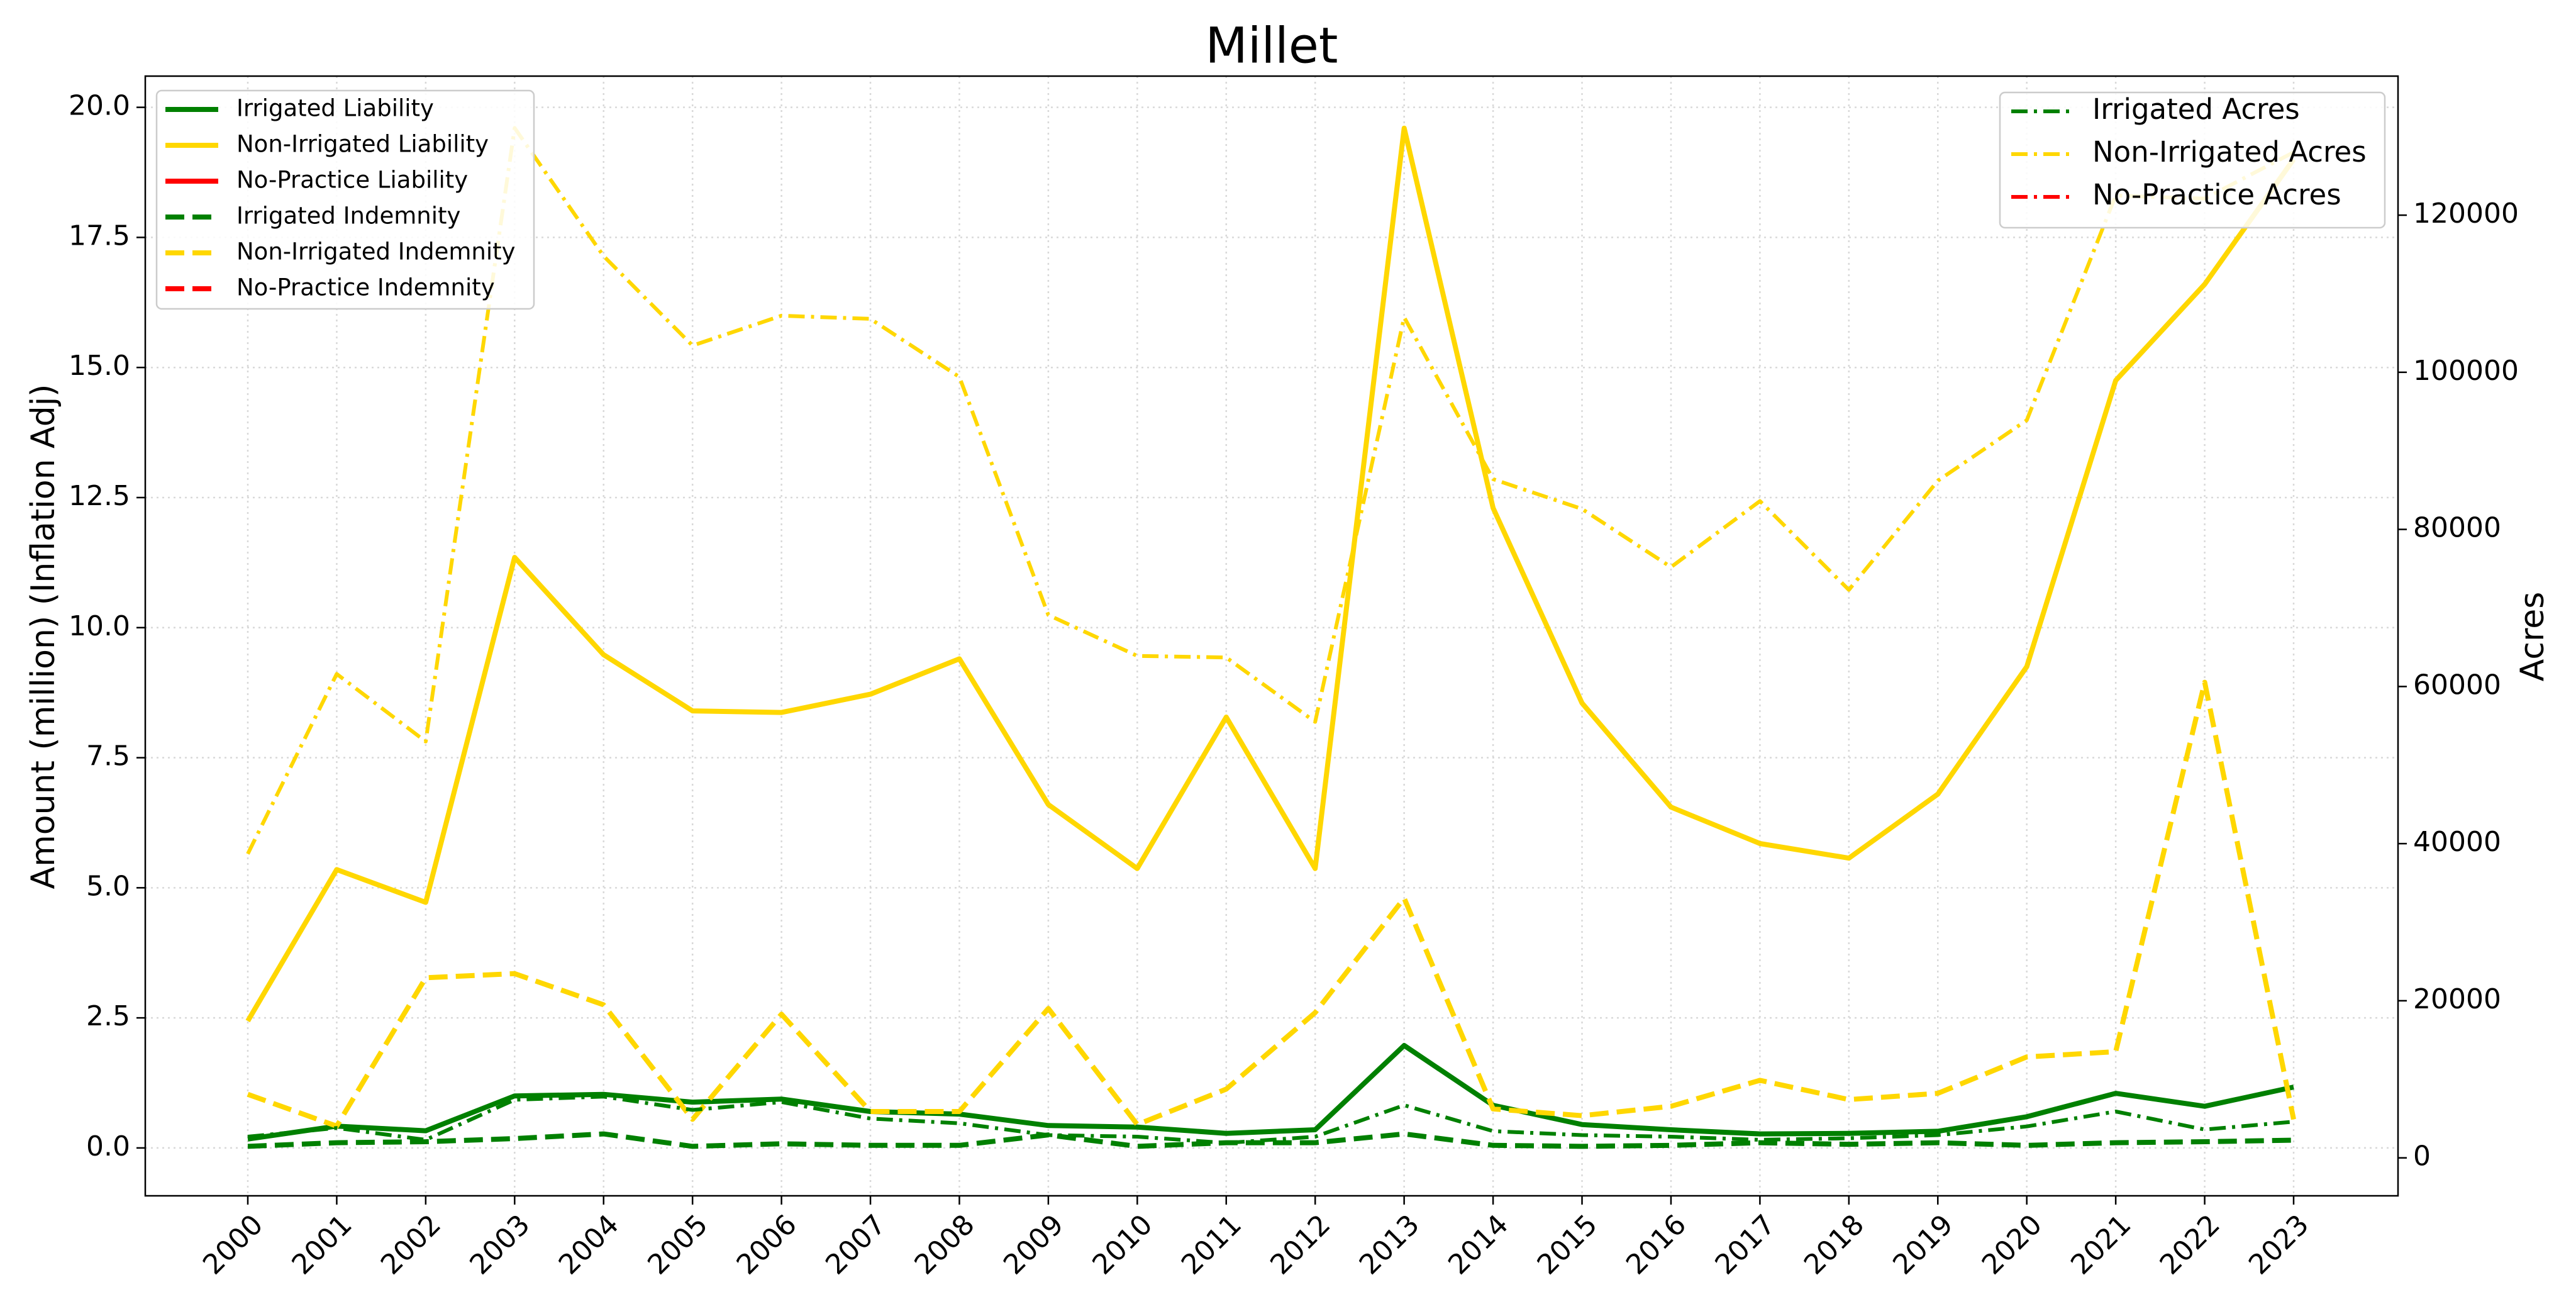 This screenshot has height=1304, width=2576. What do you see at coordinates (99, 236) in the screenshot?
I see `y-tick-label: 17.5` at bounding box center [99, 236].